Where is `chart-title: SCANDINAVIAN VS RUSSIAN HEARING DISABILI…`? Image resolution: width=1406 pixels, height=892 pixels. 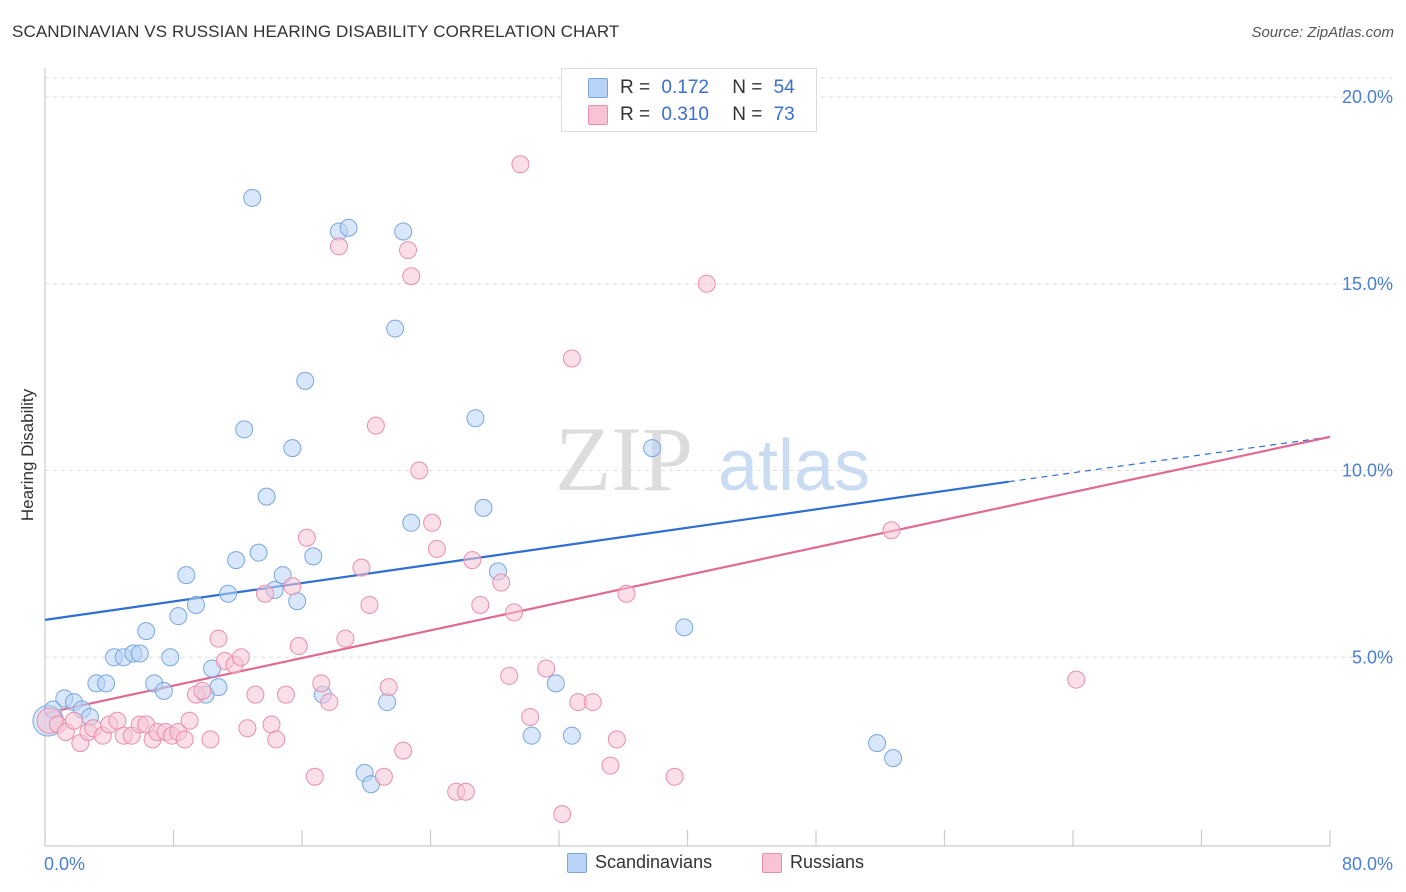
chart-title: SCANDINAVIAN VS RUSSIAN HEARING DISABILI… is located at coordinates (316, 31).